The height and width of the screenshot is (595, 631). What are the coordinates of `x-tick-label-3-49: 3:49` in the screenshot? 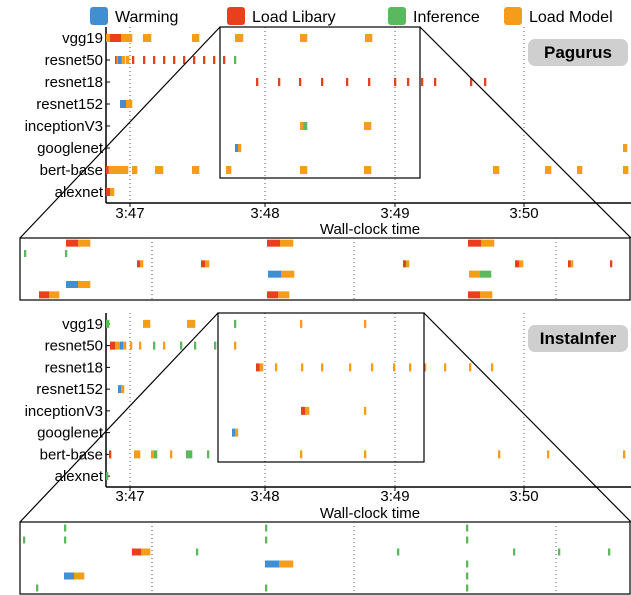 It's located at (394, 213).